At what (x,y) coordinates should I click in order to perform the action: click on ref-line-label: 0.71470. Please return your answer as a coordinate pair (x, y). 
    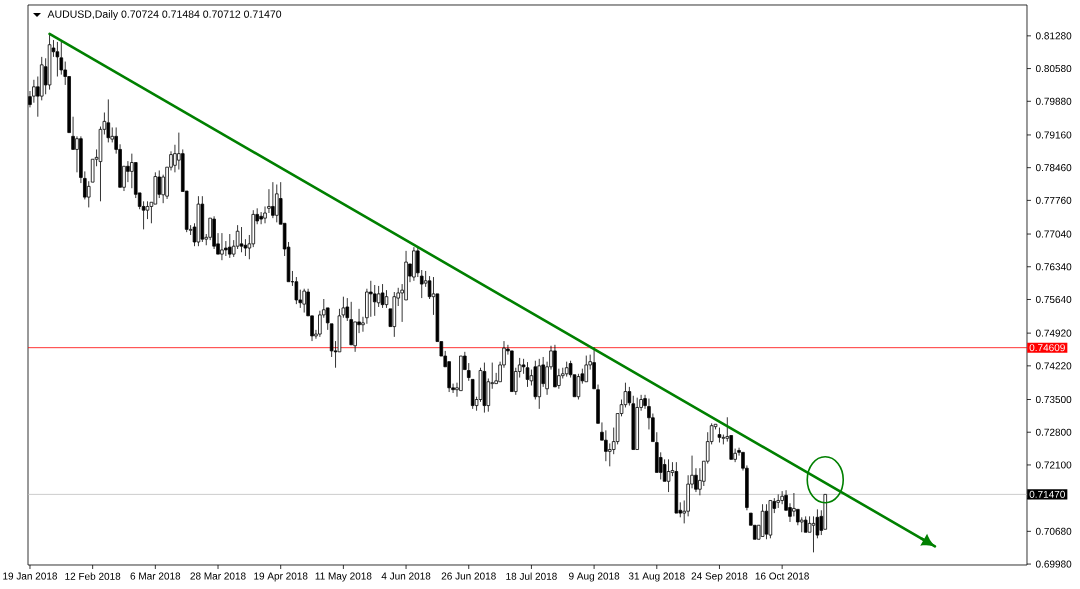
    Looking at the image, I should click on (1047, 494).